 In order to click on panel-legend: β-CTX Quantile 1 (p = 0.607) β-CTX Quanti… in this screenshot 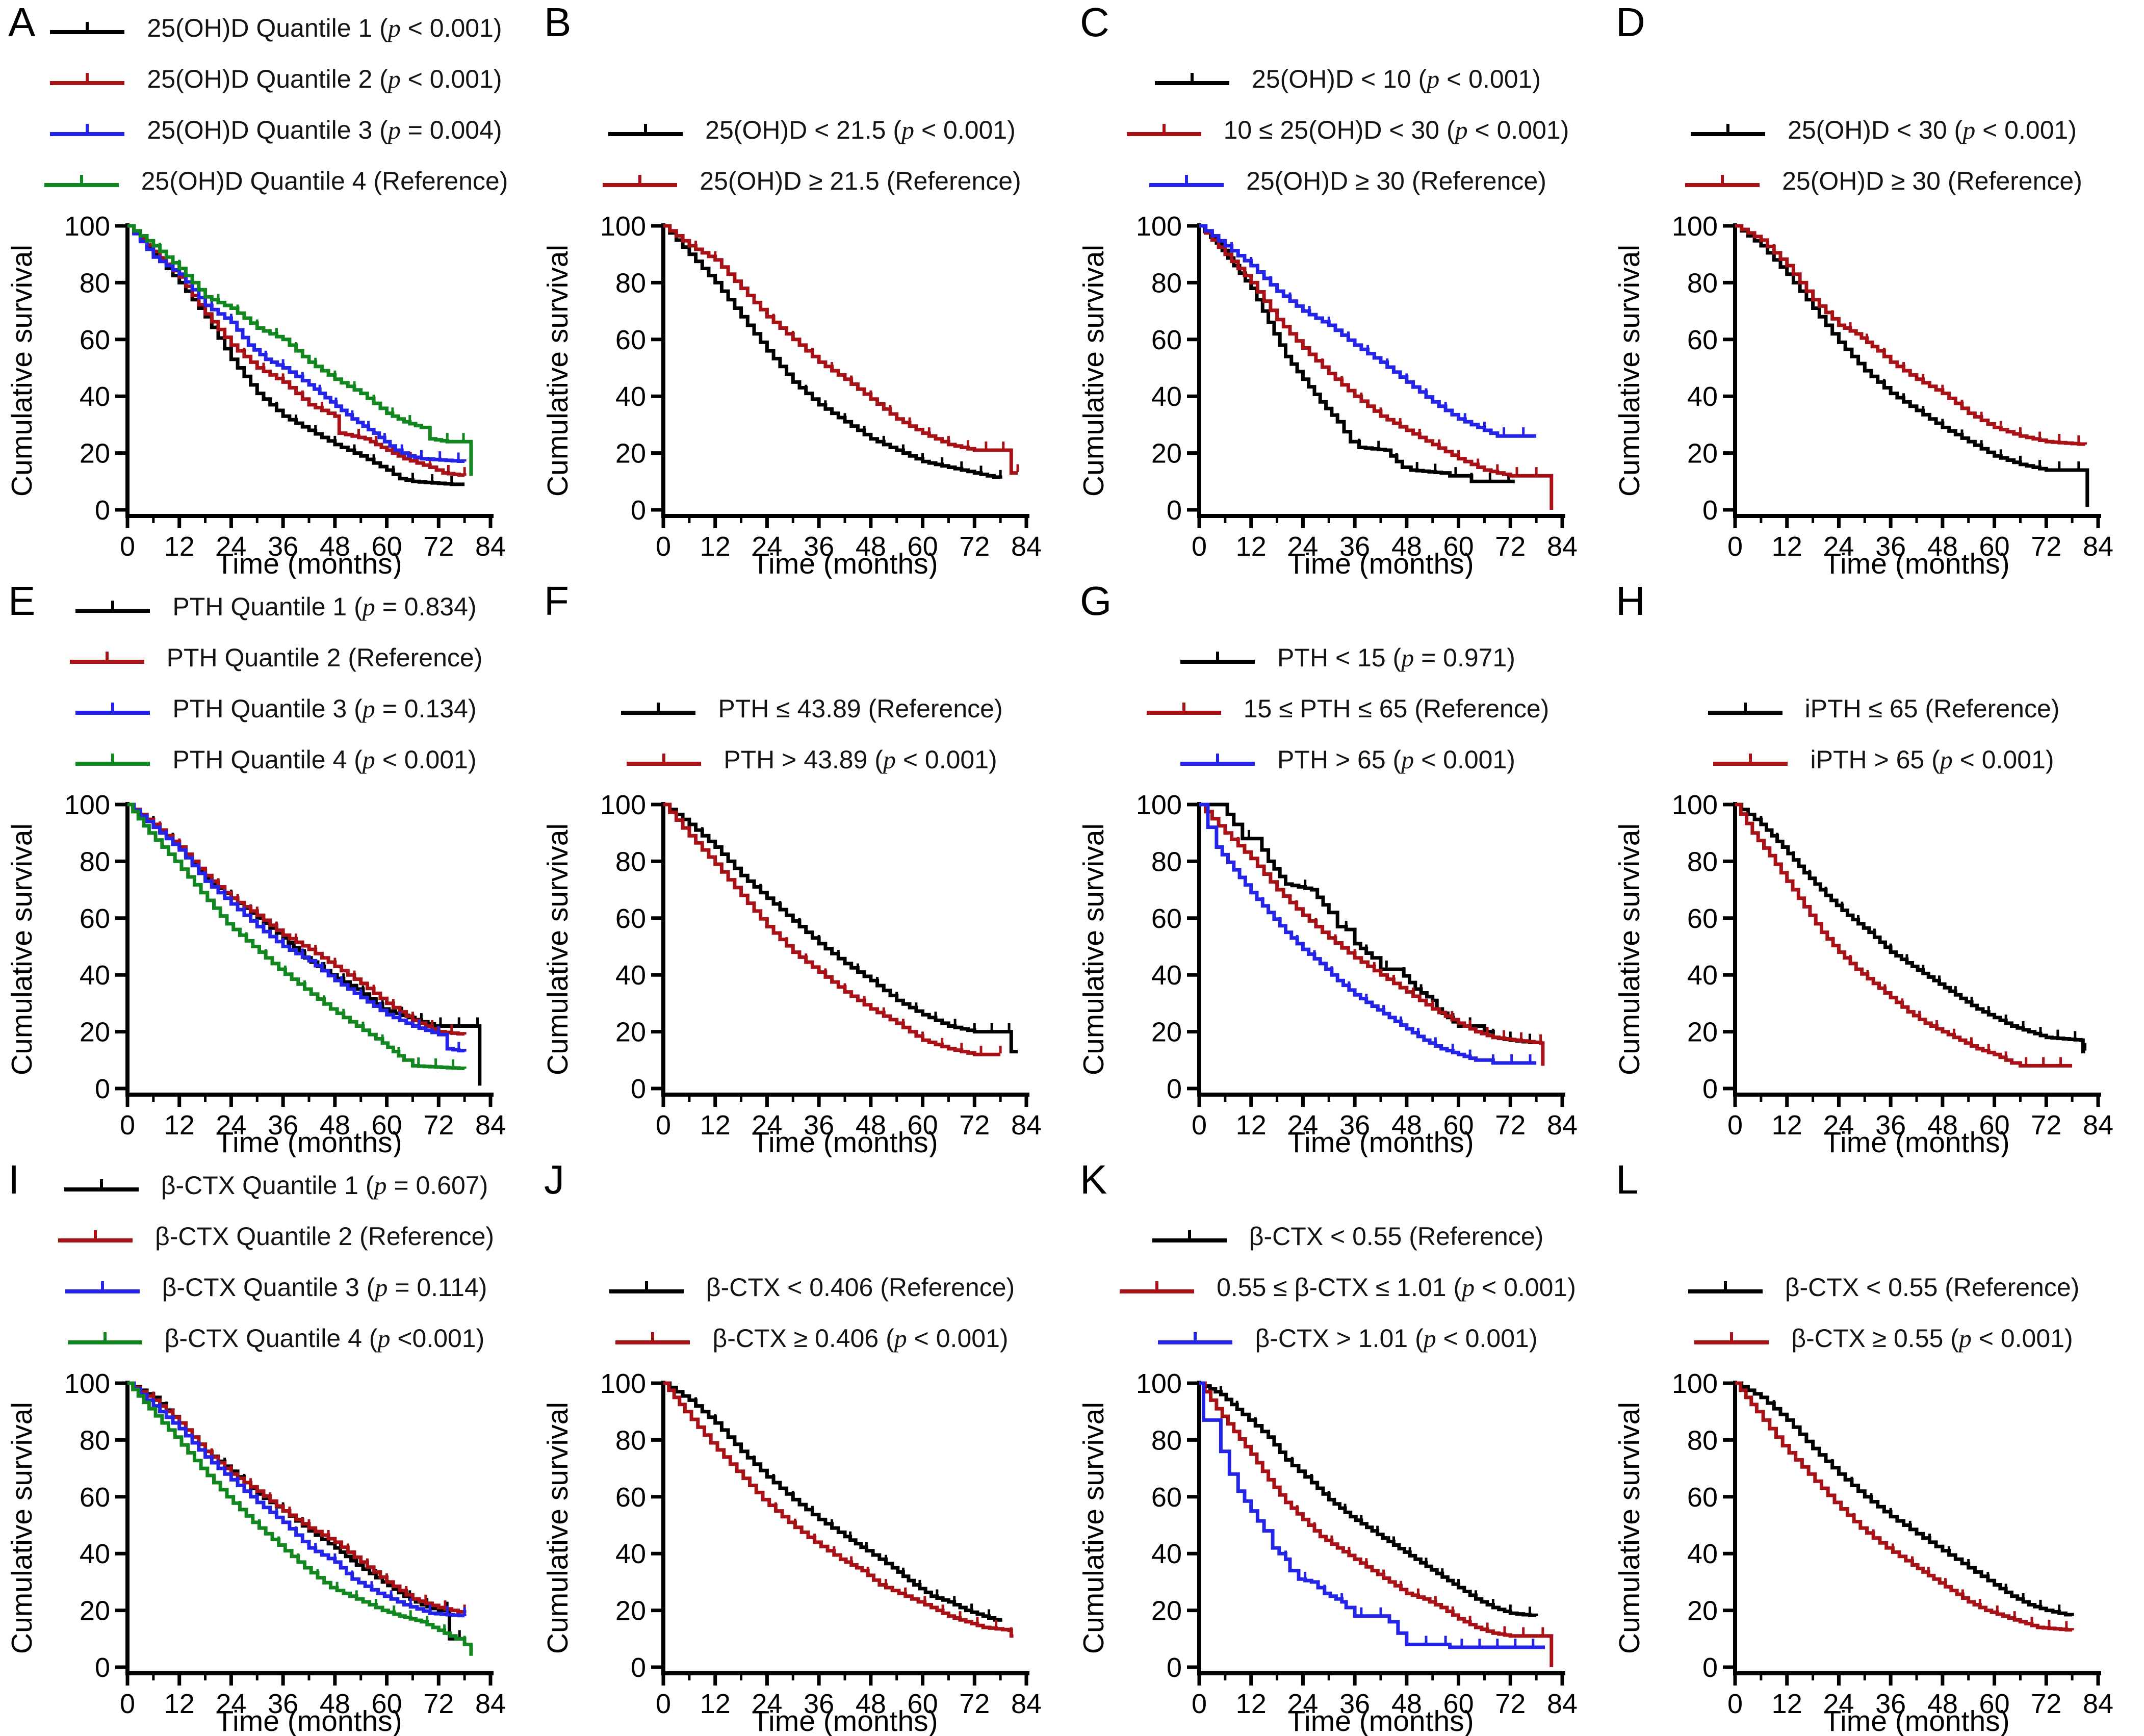, I will do `click(276, 1262)`.